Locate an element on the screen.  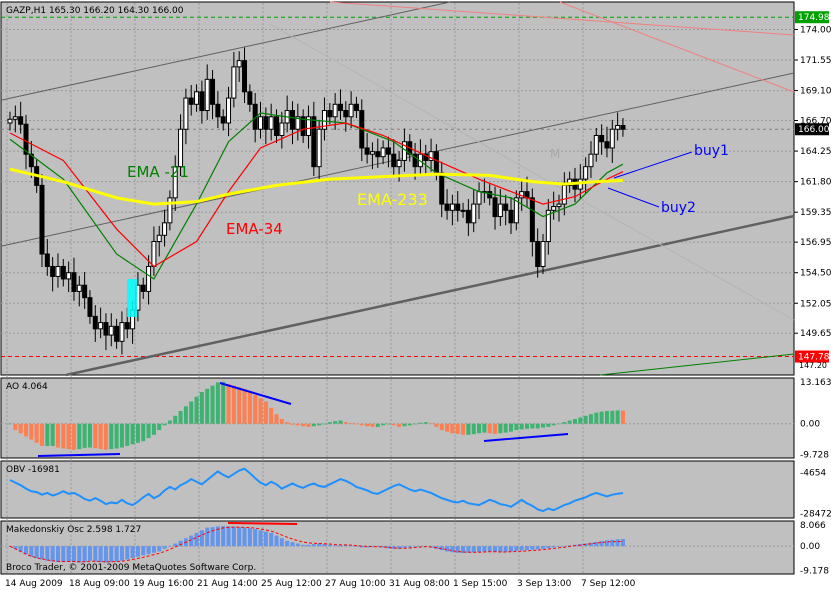
y-tick-label: 154.50 is located at coordinates (815, 274).